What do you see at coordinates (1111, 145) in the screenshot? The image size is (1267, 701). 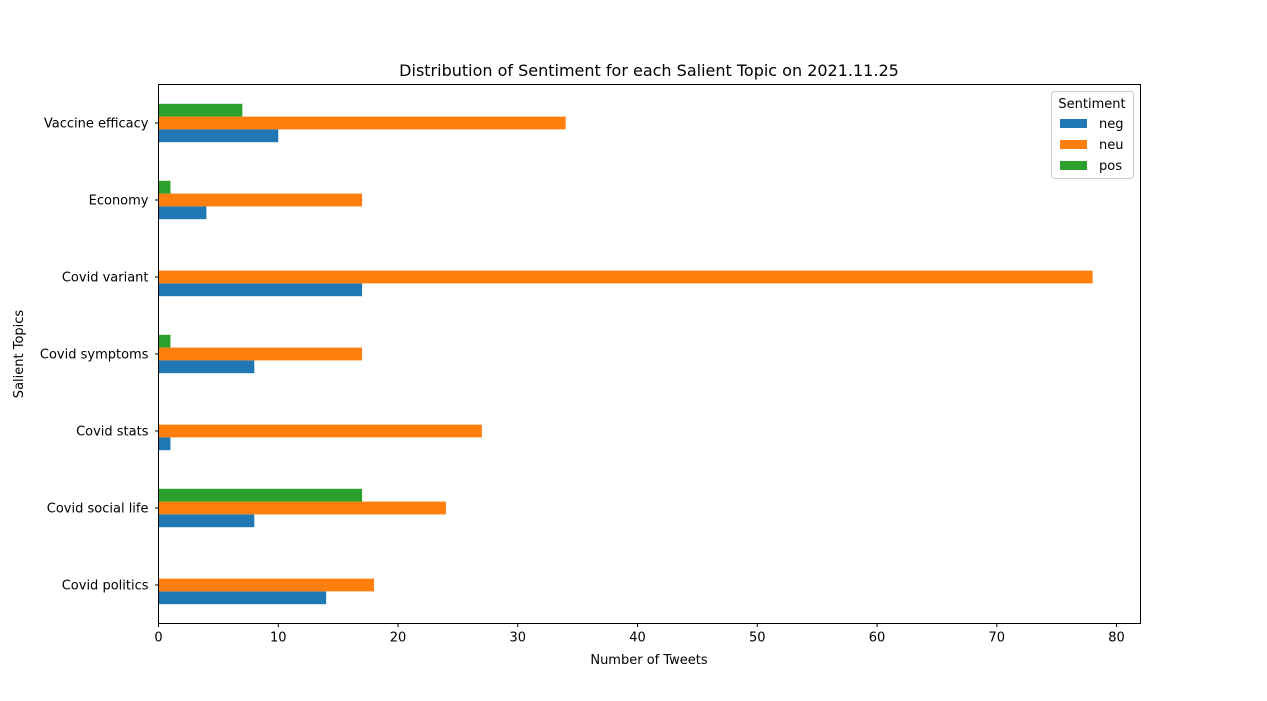 I see `legend-label-neu: neu` at bounding box center [1111, 145].